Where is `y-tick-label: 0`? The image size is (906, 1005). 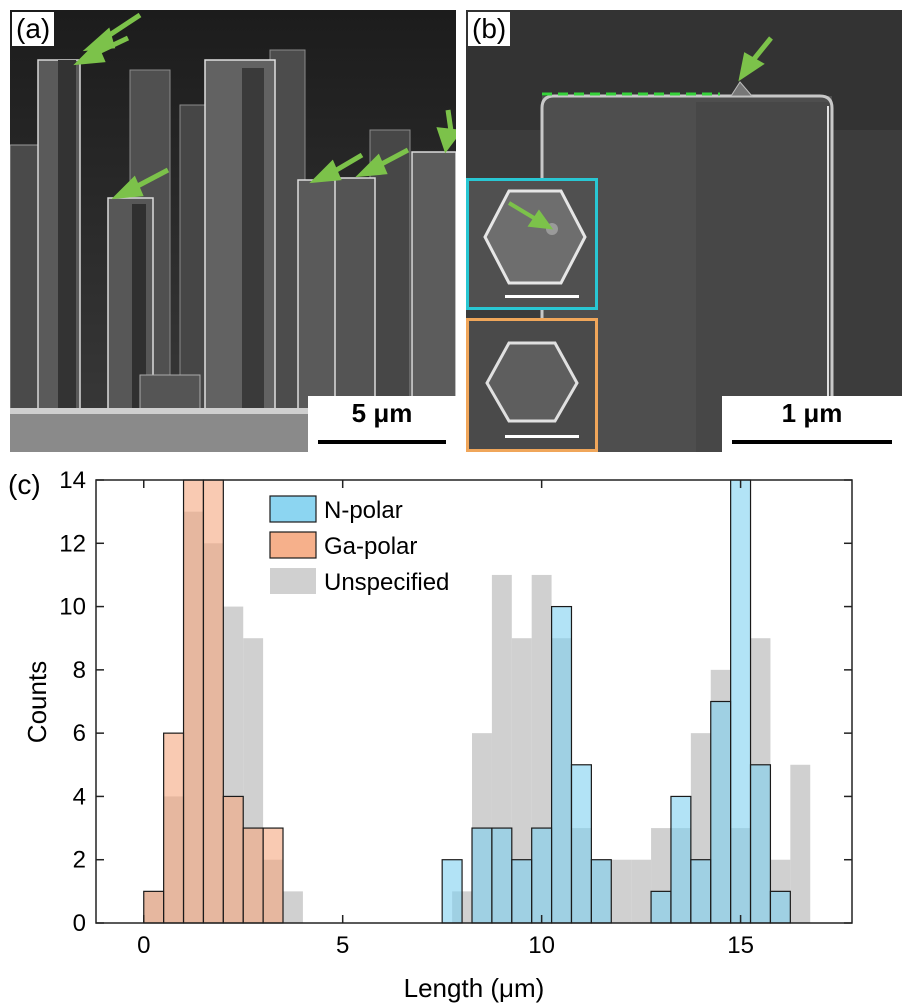
y-tick-label: 0 is located at coordinates (79, 923).